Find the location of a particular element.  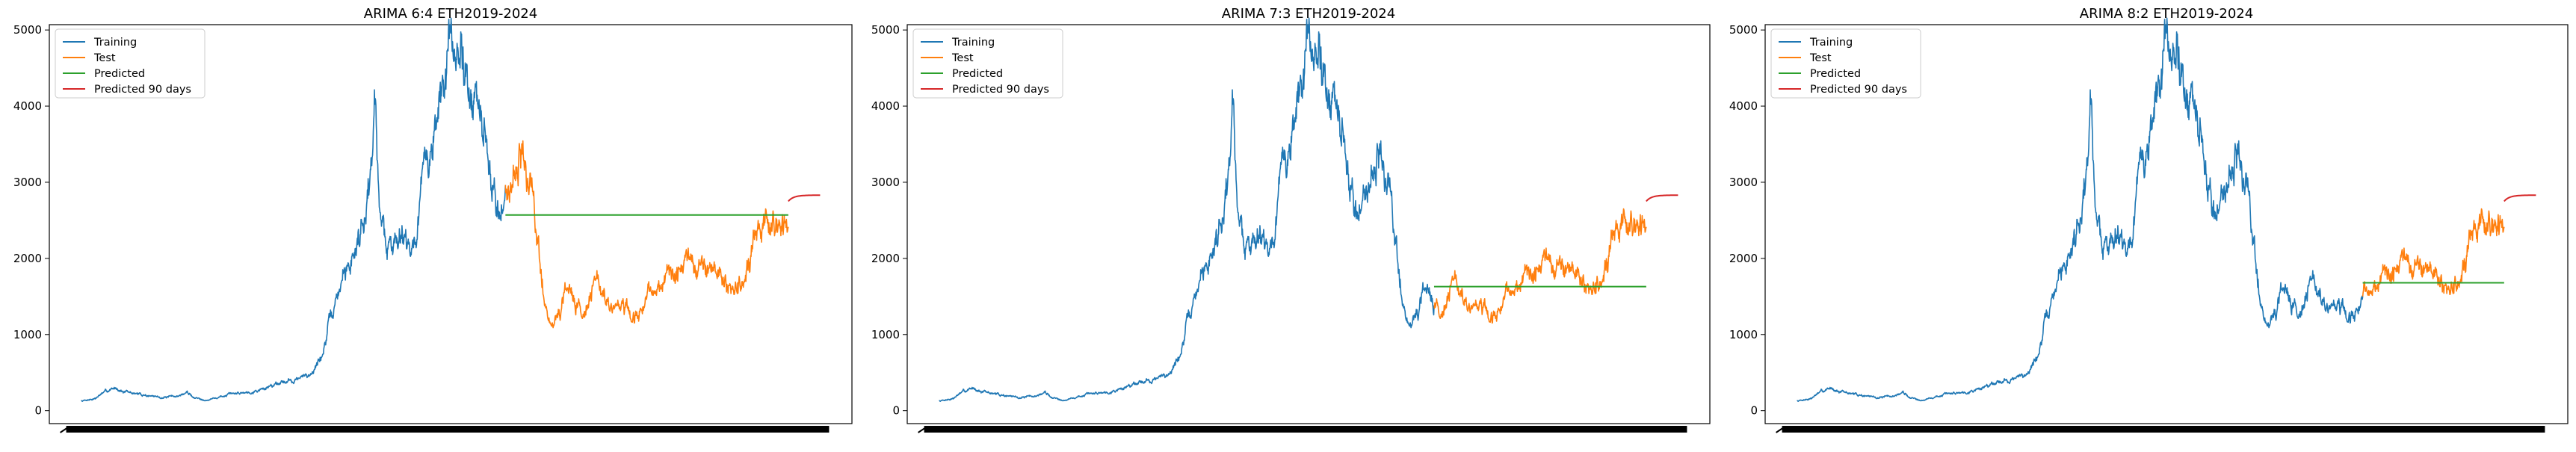

chart-title: ARIMA 6:4 ETH2019-2024 is located at coordinates (450, 14).